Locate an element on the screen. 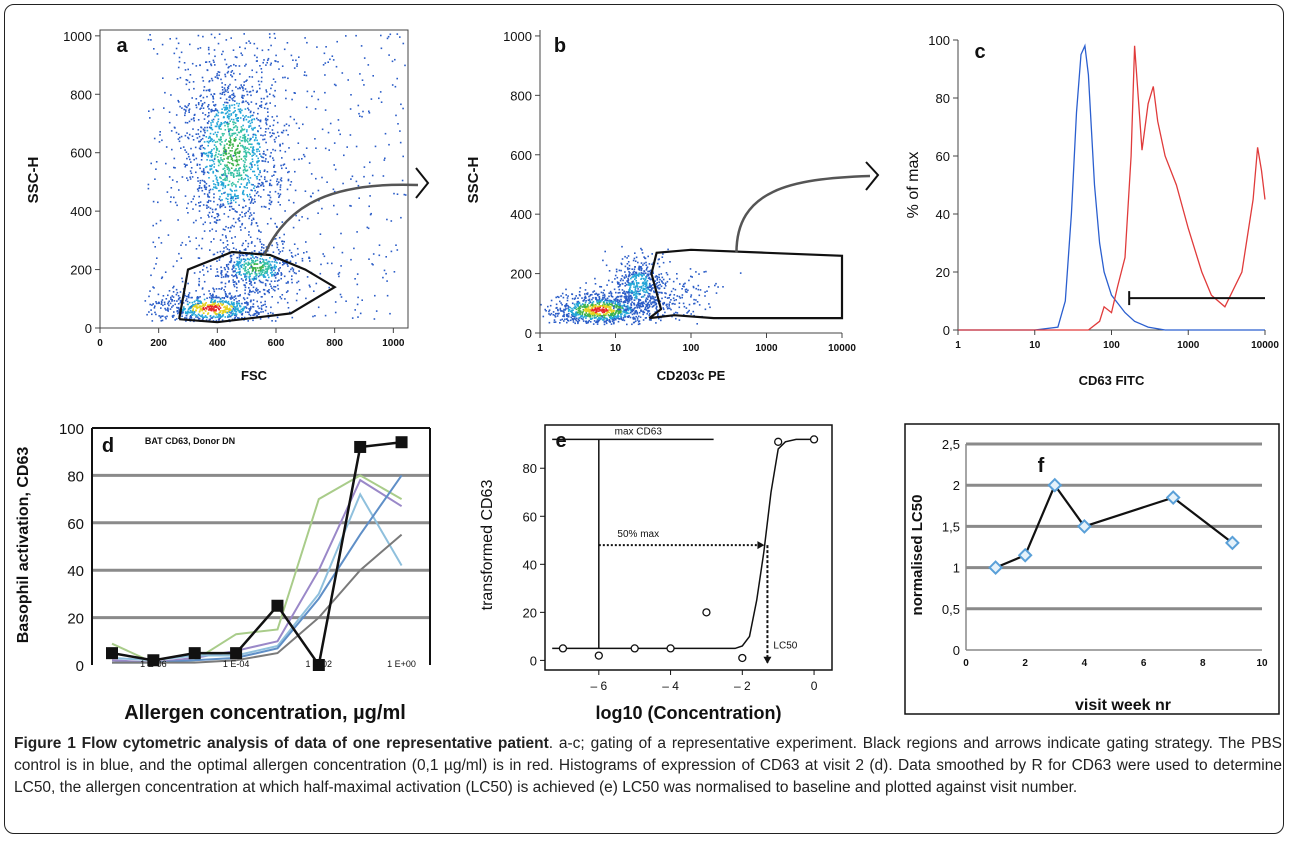 The height and width of the screenshot is (841, 1293). panel-e-point is located at coordinates (563, 648).